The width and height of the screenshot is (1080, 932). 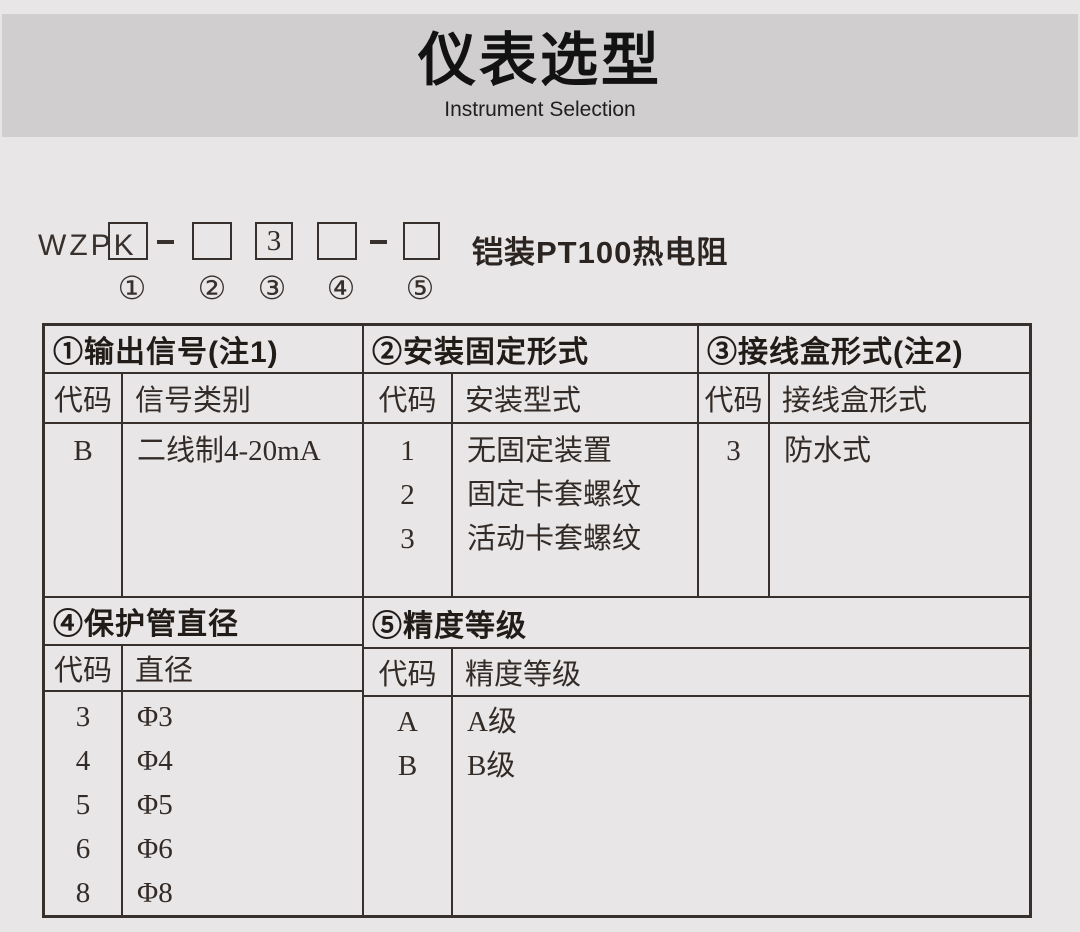 What do you see at coordinates (600, 252) in the screenshot?
I see `model-description: 铠装PT100热电阻` at bounding box center [600, 252].